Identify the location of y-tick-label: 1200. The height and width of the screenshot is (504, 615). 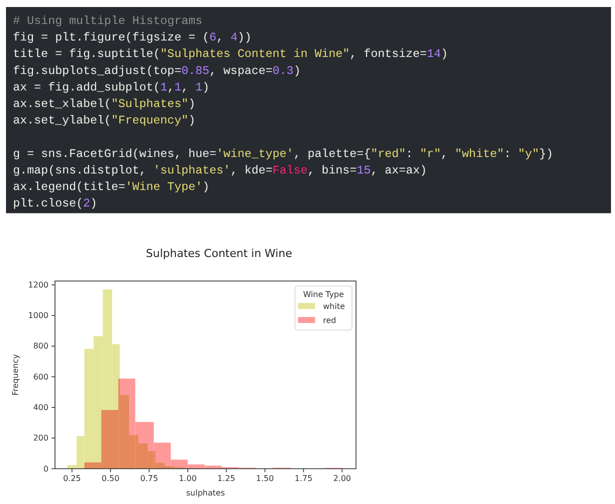
(38, 285).